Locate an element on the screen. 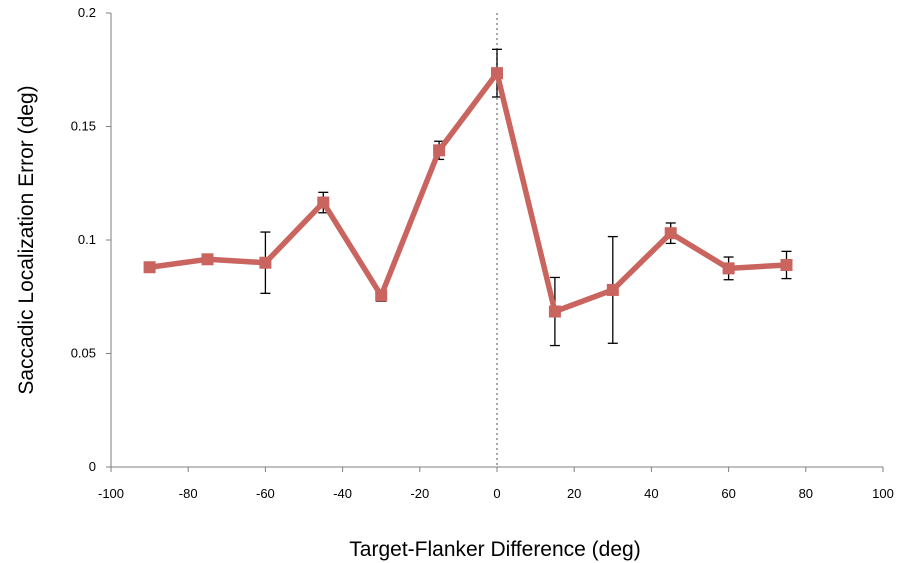 The height and width of the screenshot is (563, 901). x-tick-label: 100 is located at coordinates (883, 493).